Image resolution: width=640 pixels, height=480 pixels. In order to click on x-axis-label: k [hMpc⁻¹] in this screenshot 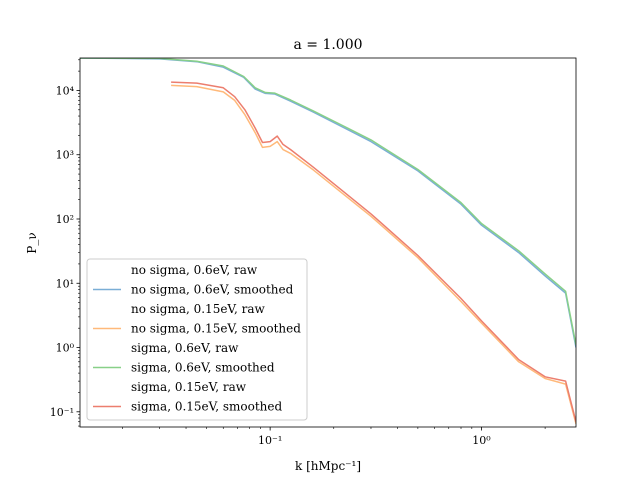, I will do `click(328, 466)`.